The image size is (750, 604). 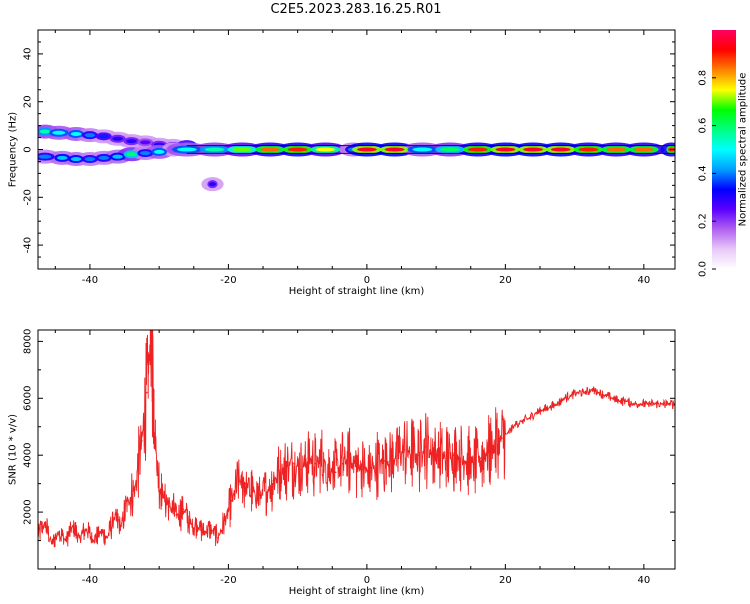 What do you see at coordinates (505, 280) in the screenshot?
I see `x-tick-label: 20` at bounding box center [505, 280].